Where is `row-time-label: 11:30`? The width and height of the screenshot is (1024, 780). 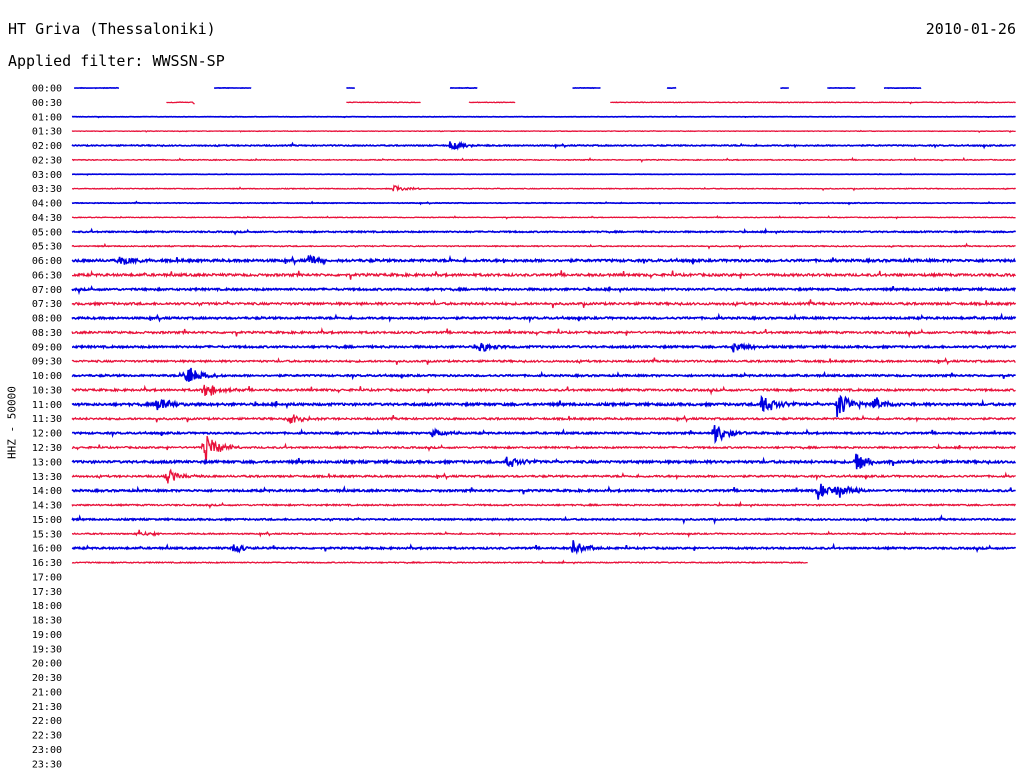
row-time-label: 11:30 is located at coordinates (47, 419).